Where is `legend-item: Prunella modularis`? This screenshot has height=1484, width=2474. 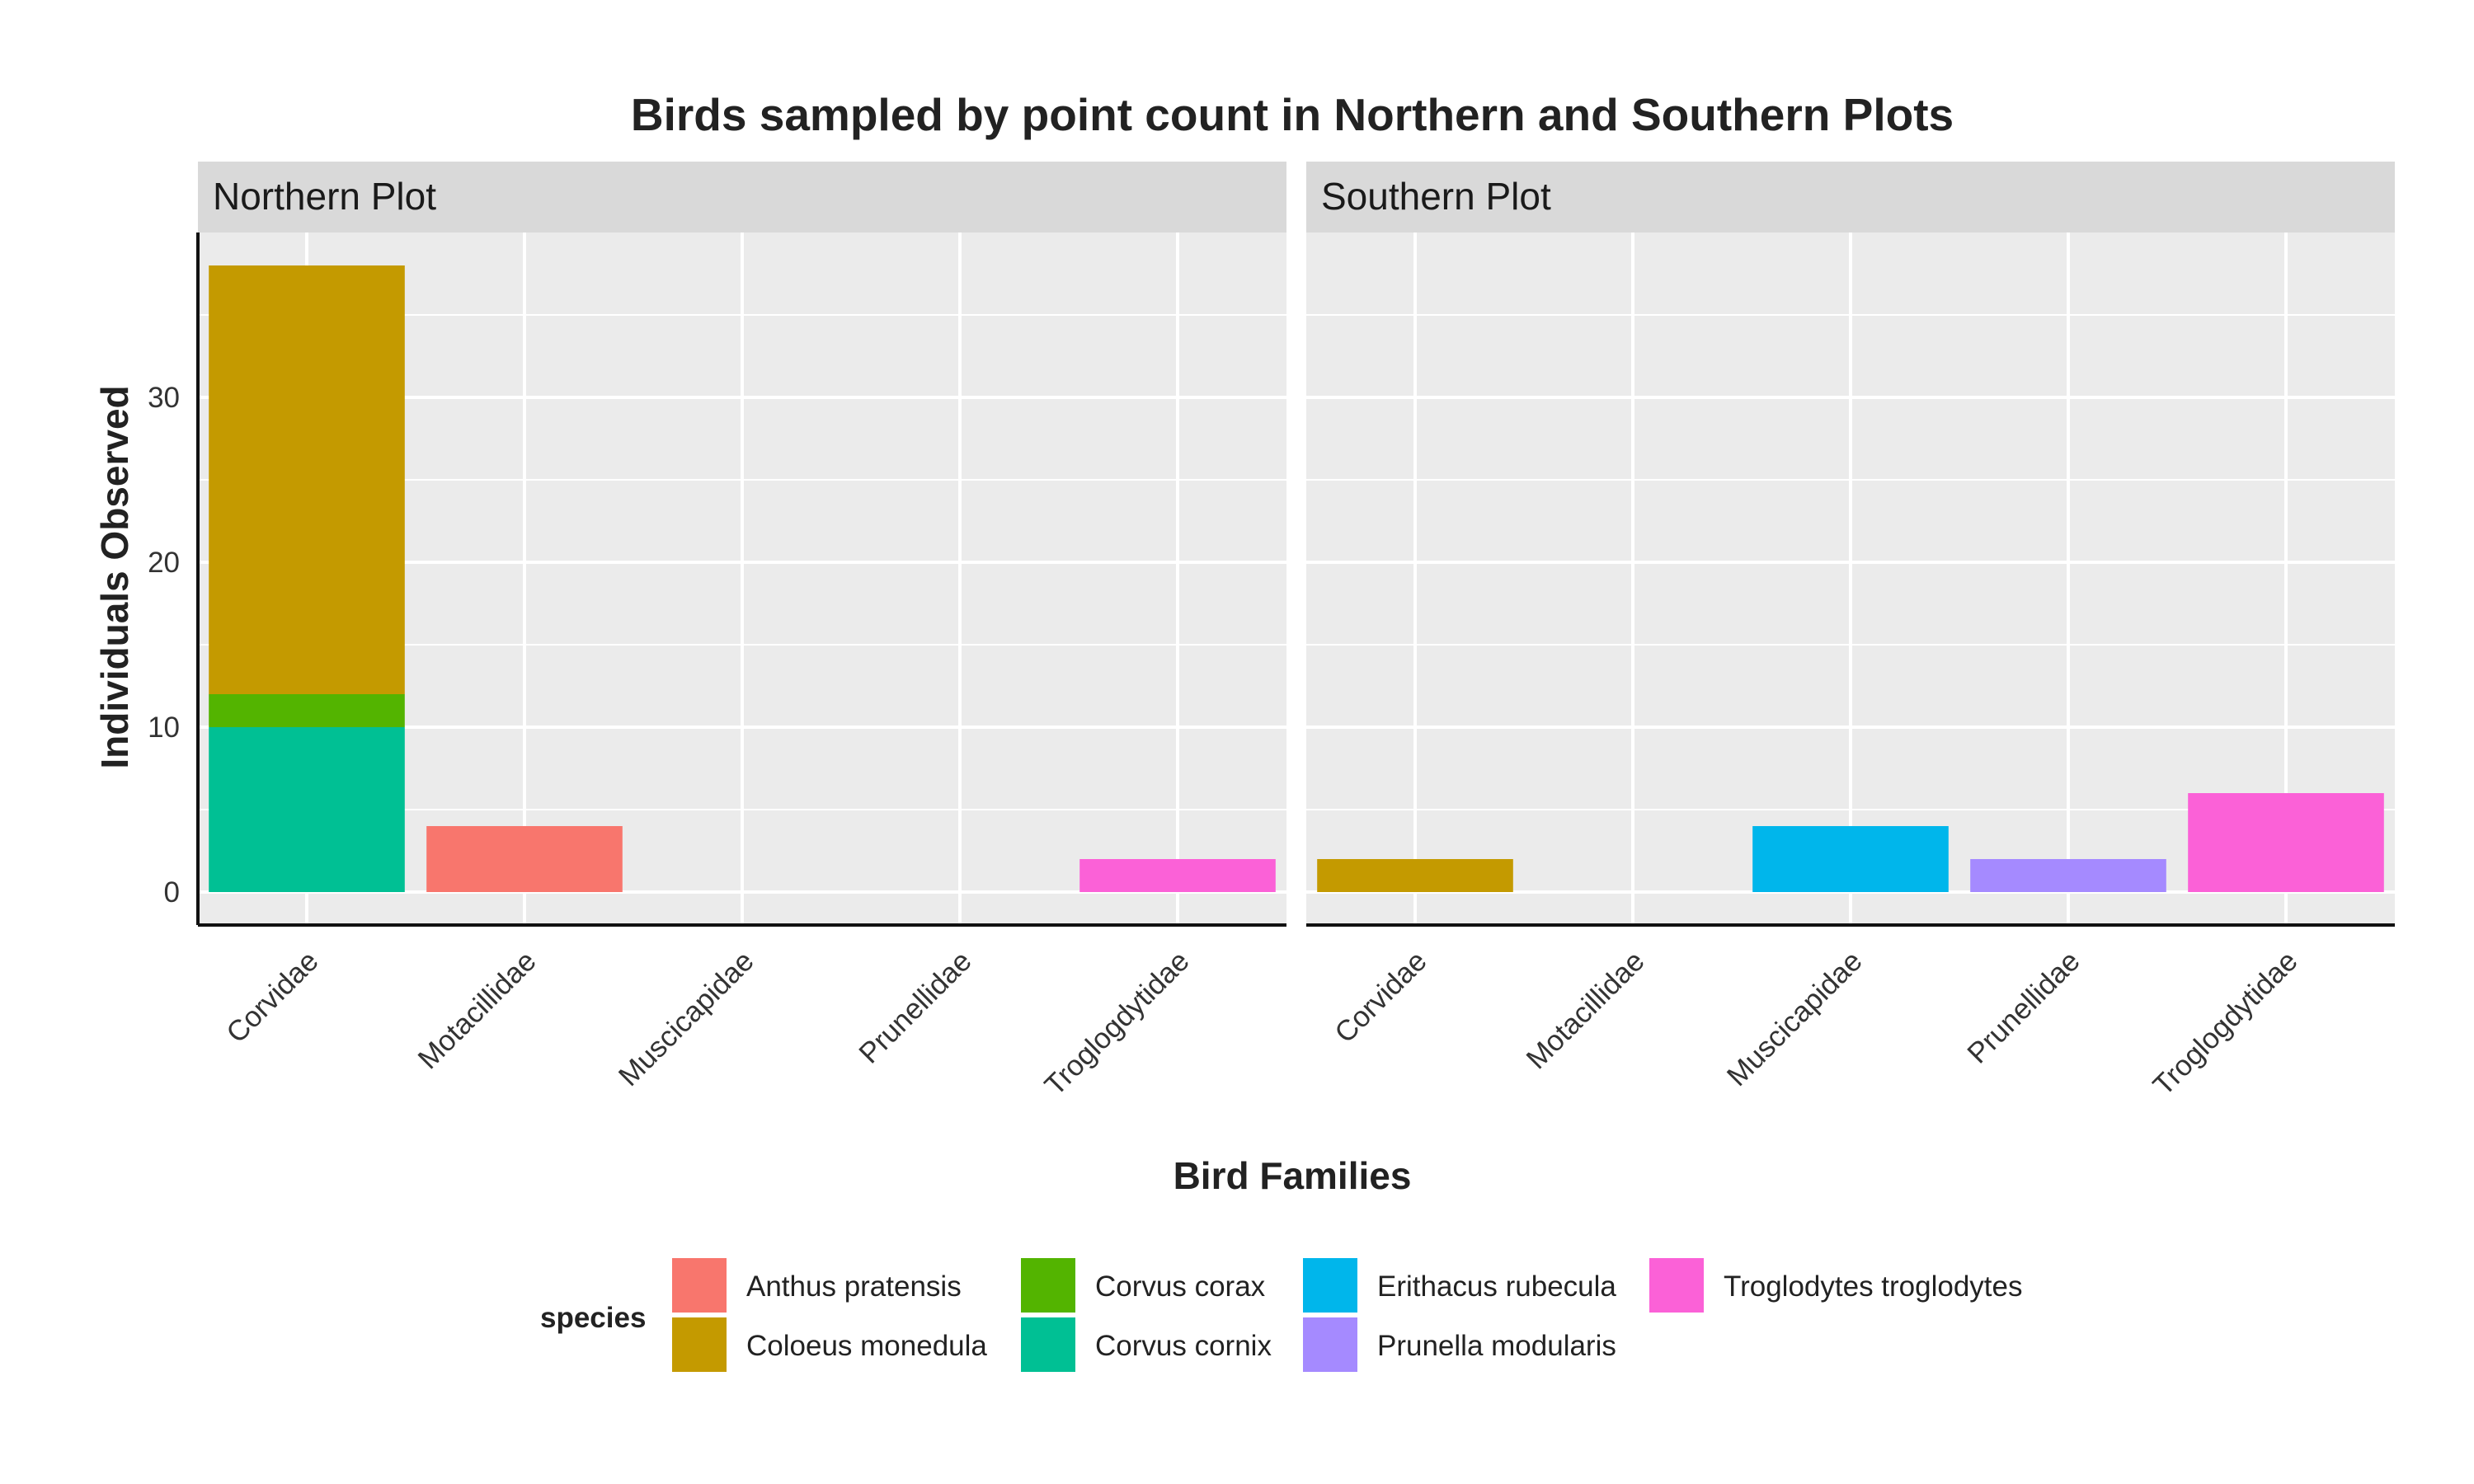 legend-item: Prunella modularis is located at coordinates (1459, 1344).